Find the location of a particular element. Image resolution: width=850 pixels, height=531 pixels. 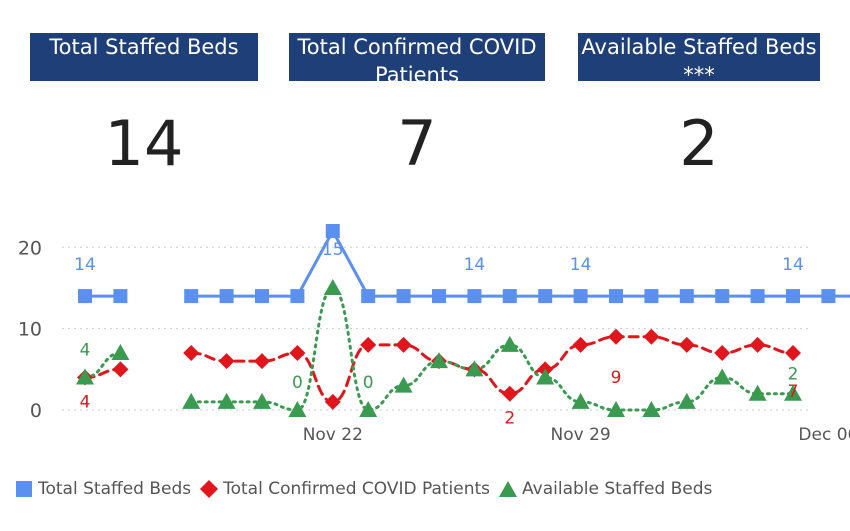

data-label: 9 is located at coordinates (616, 378).